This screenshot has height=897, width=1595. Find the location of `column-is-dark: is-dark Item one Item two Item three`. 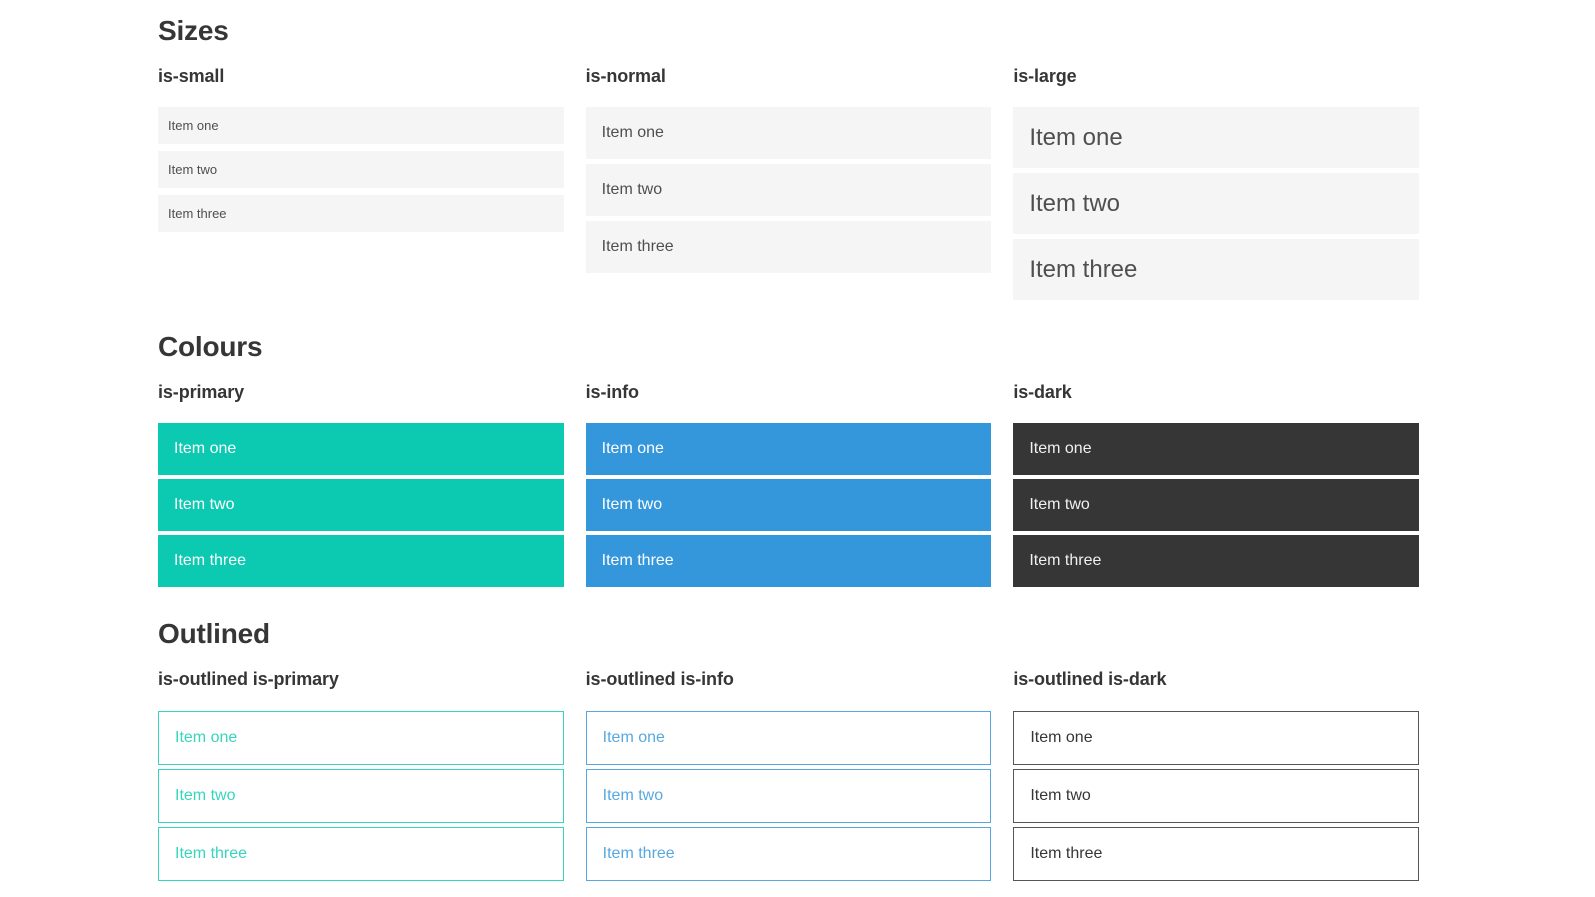

column-is-dark: is-dark Item one Item two Item three is located at coordinates (1216, 485).